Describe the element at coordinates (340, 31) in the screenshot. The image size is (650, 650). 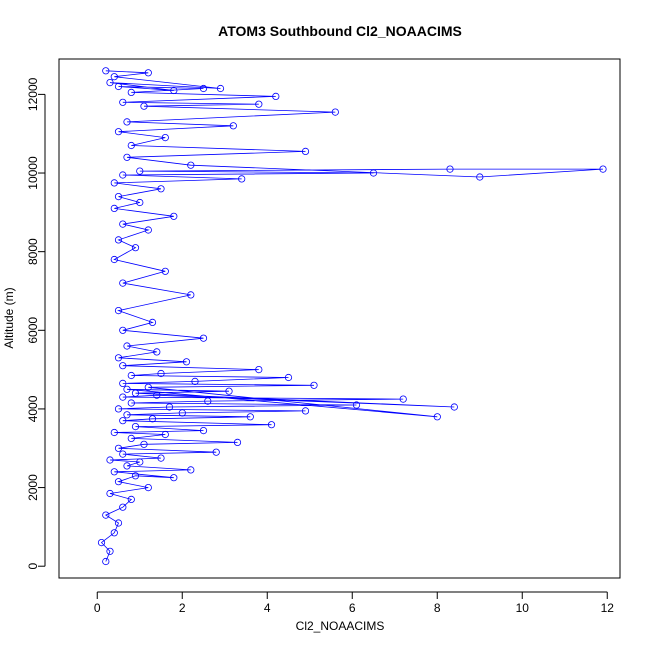
I see `chart-title: ATOM3 Southbound Cl2_NOAACIMS` at that location.